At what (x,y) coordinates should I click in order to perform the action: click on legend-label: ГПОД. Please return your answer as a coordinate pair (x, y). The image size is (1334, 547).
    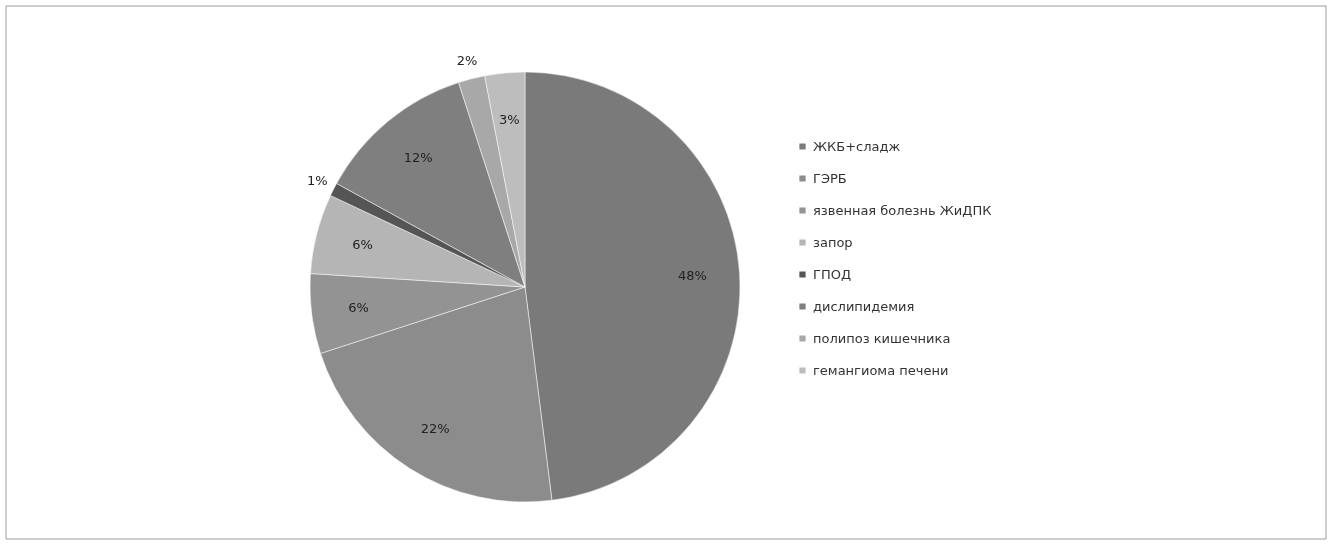
    Looking at the image, I should click on (832, 274).